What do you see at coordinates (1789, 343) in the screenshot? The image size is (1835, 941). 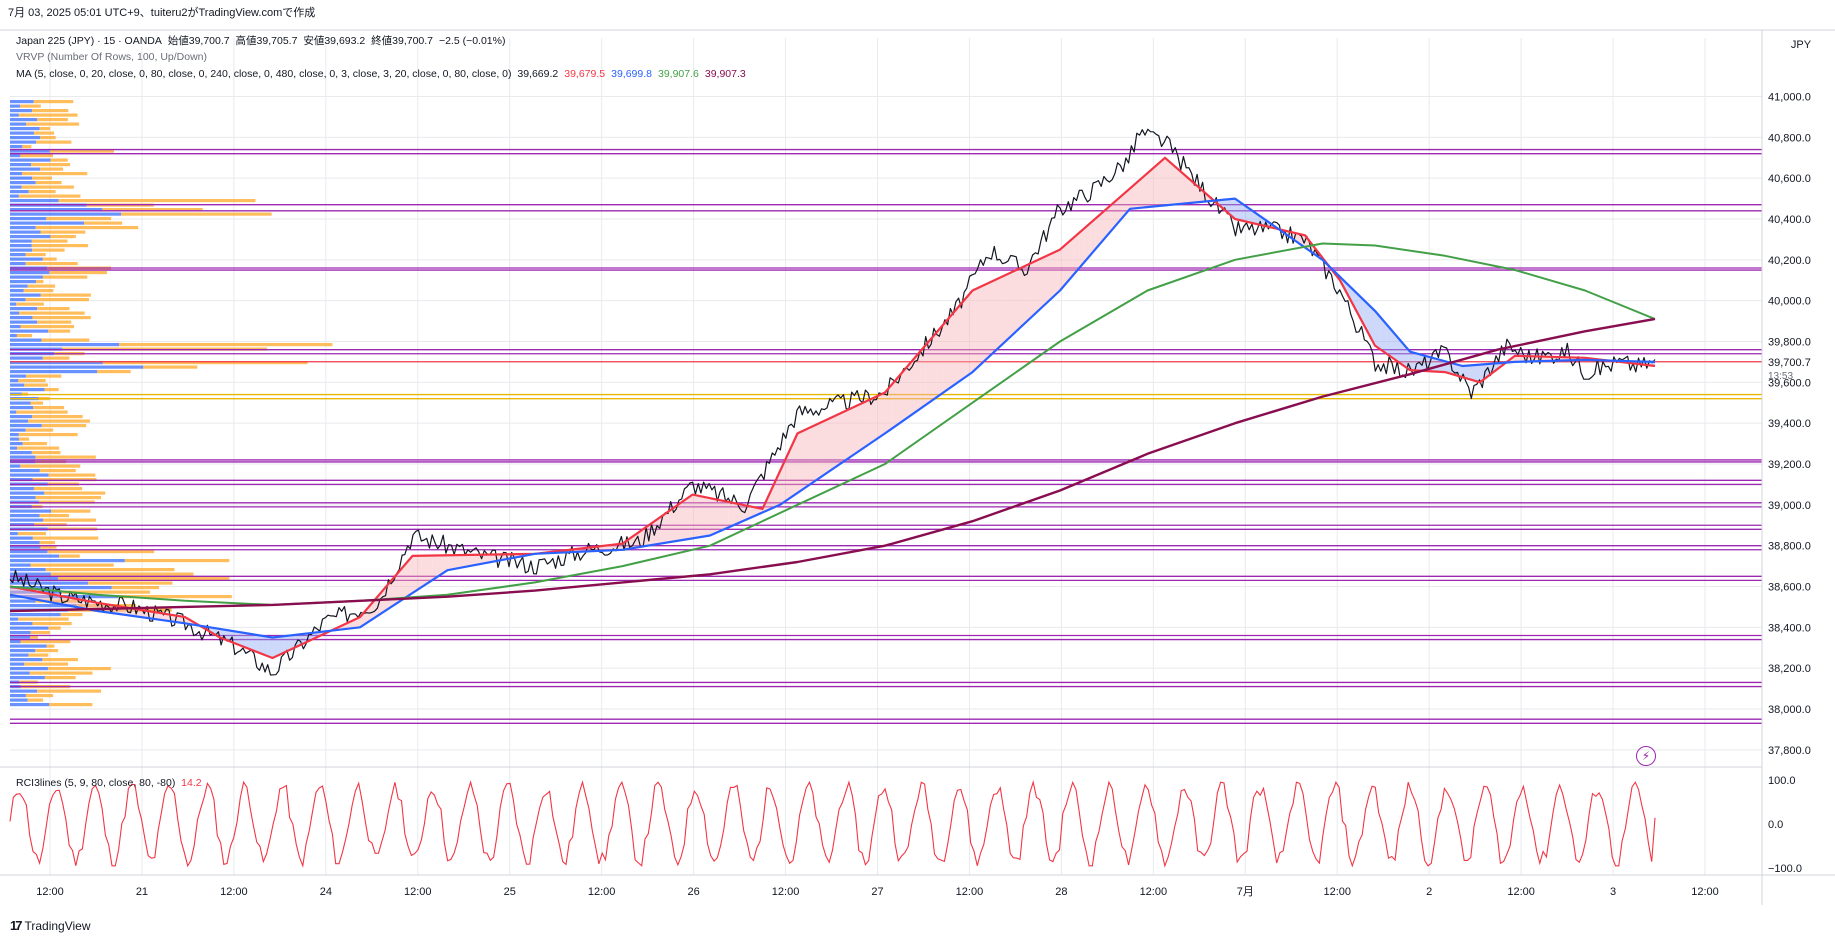 I see `y-tick-label: 39,800.0` at bounding box center [1789, 343].